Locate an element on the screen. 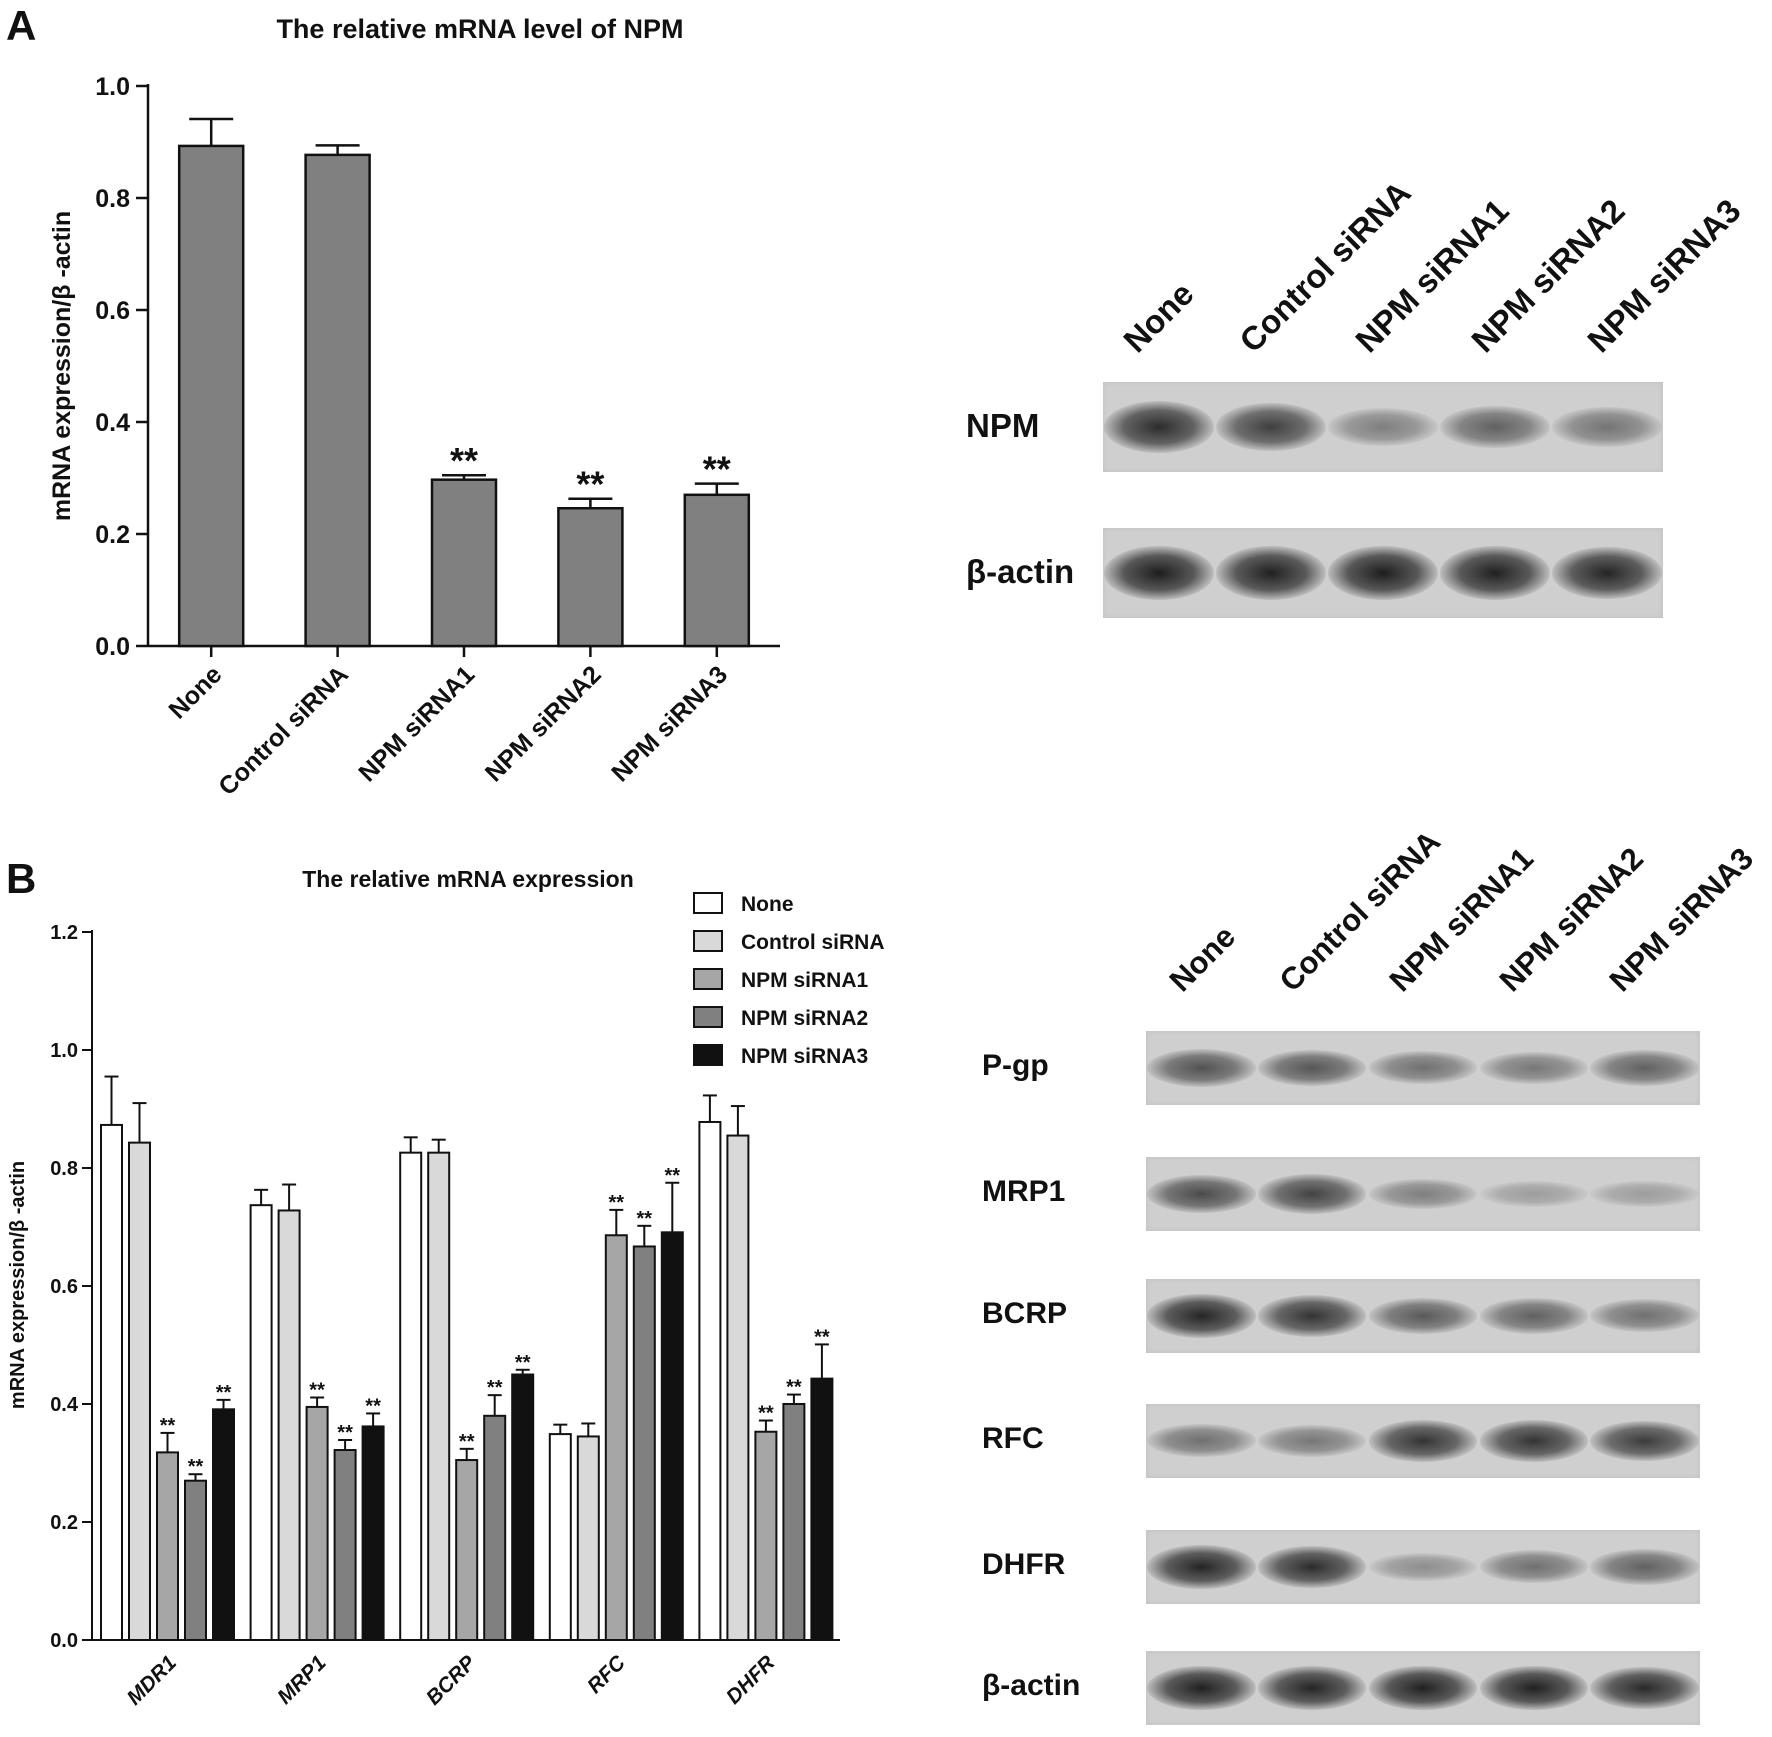 The width and height of the screenshot is (1772, 1737). blot-row-label: RFC is located at coordinates (1013, 1439).